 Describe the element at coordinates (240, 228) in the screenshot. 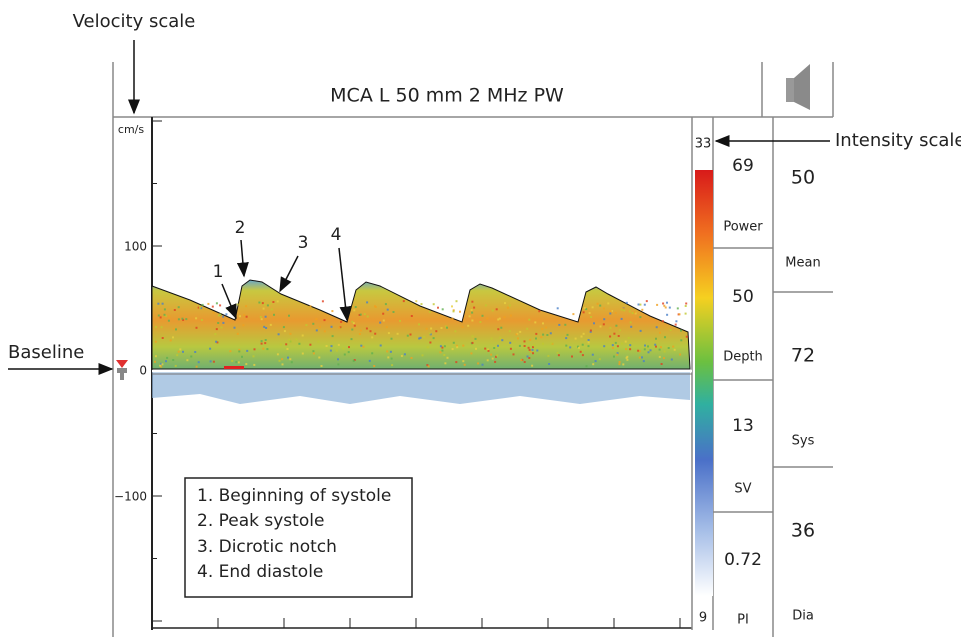

I see `marker-label: 2` at that location.